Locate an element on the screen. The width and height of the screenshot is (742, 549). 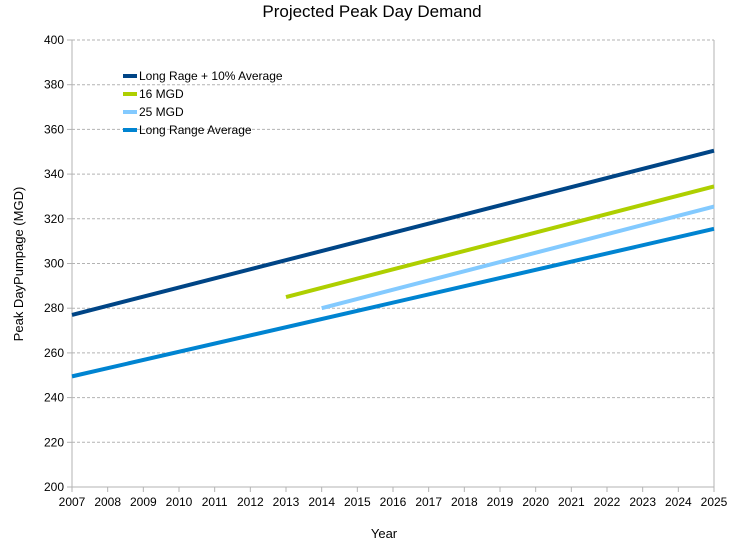
x-tick-label: 2022 is located at coordinates (607, 502).